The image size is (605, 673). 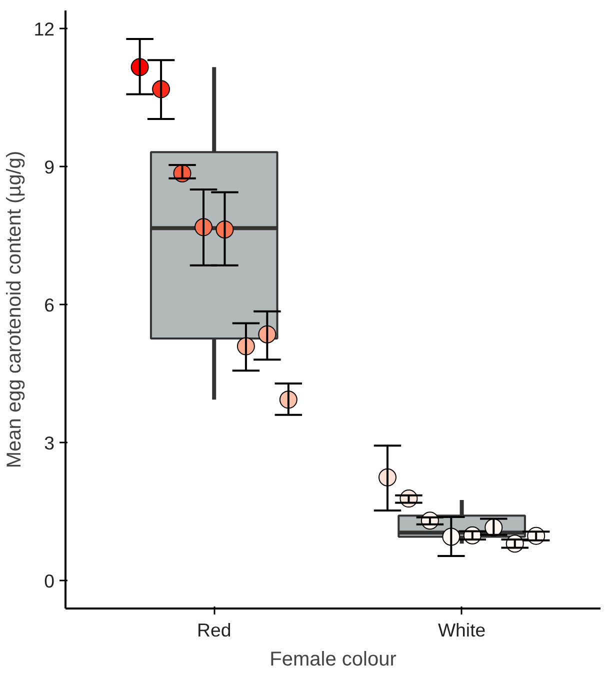 I want to click on x-axis-title: Female colour, so click(x=333, y=659).